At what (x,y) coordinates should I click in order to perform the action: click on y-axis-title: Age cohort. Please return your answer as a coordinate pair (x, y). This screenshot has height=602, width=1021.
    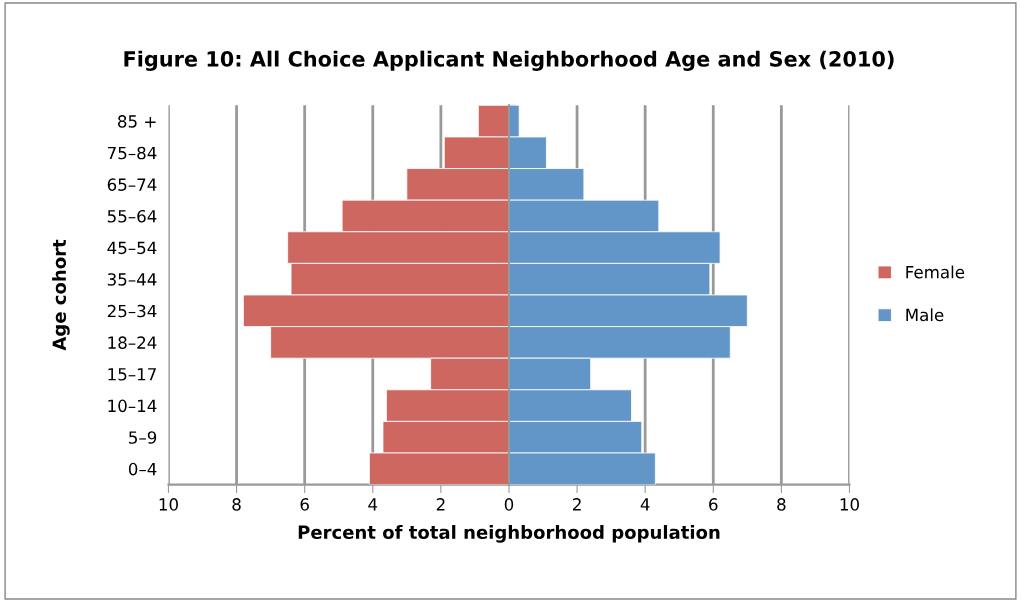
    Looking at the image, I should click on (61, 295).